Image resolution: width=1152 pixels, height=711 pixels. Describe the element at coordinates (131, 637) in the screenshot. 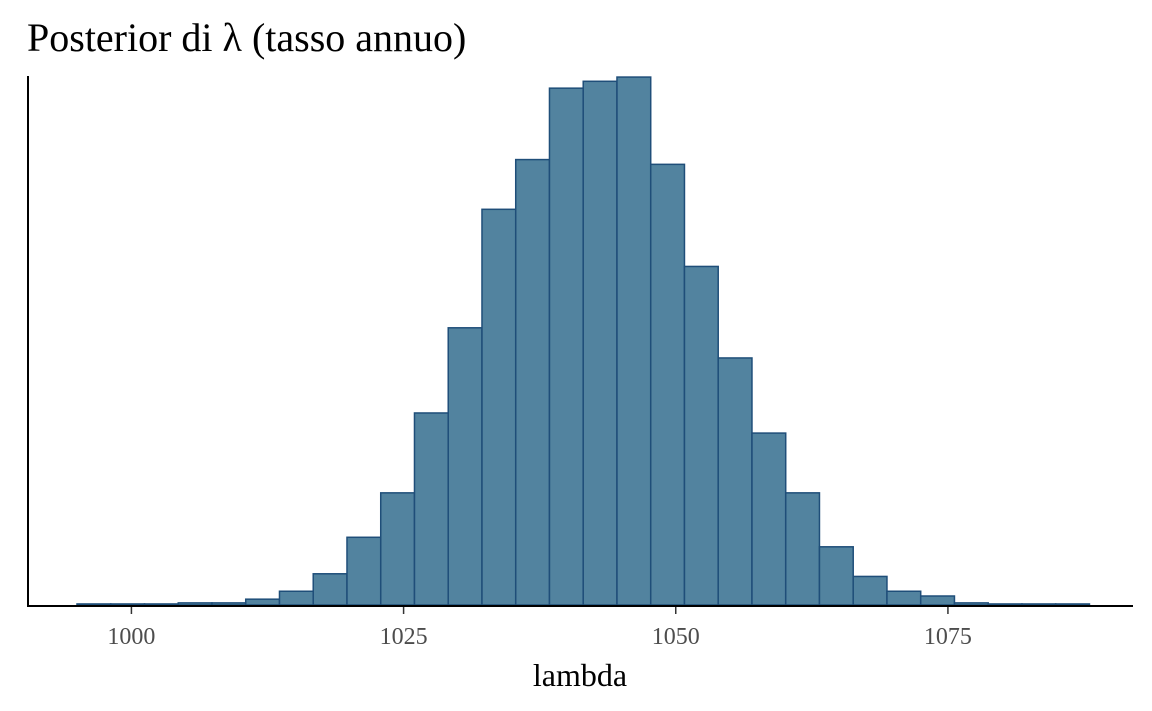

I see `x-tick-label: 1000` at that location.